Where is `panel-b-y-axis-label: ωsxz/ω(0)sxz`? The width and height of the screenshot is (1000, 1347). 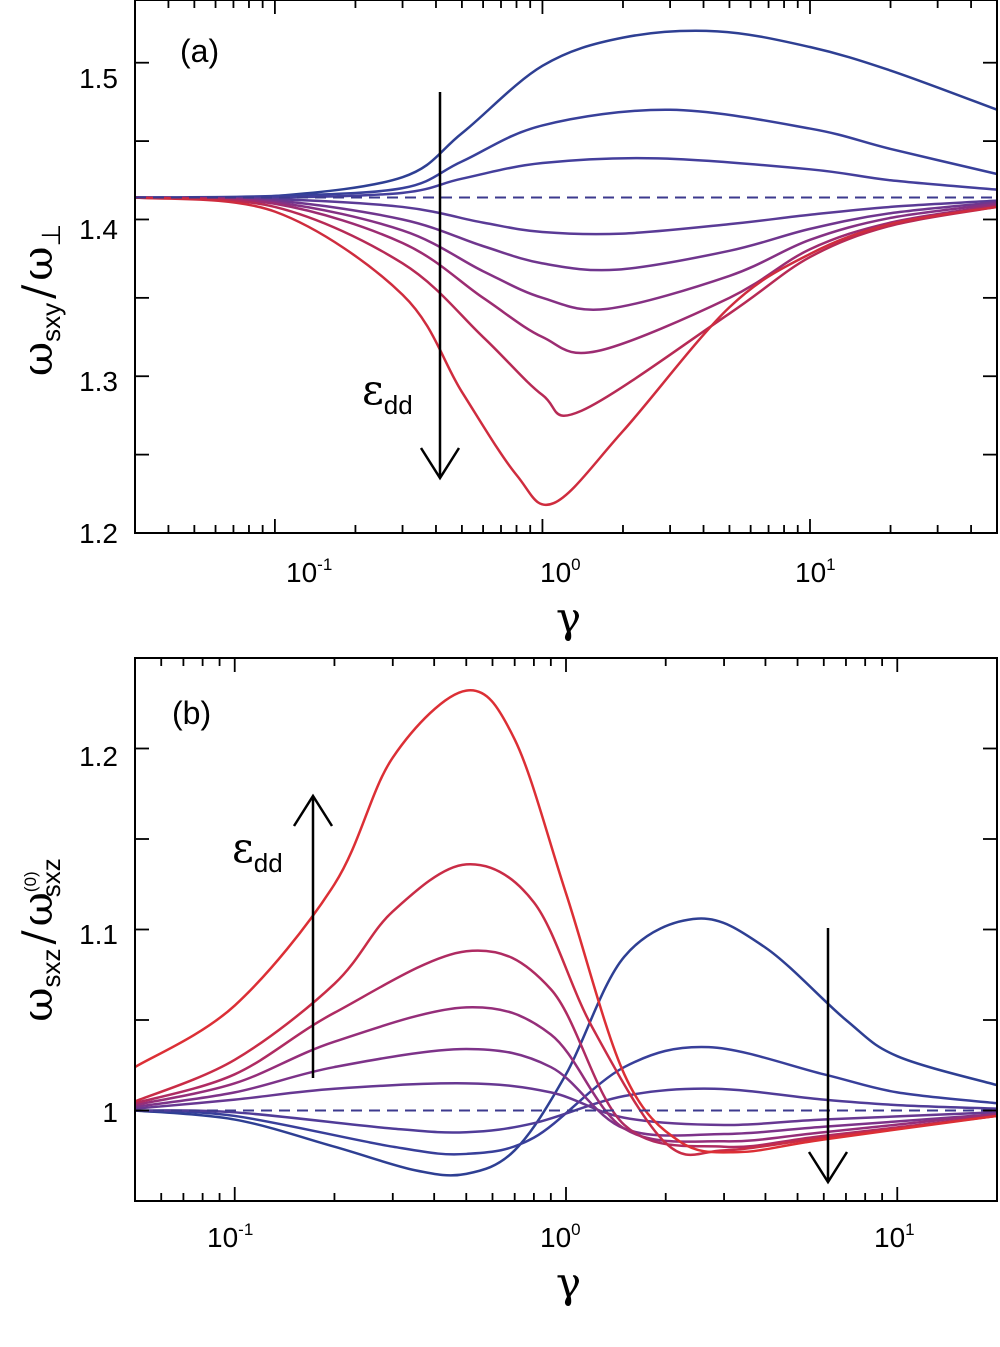 panel-b-y-axis-label: ωsxz/ω(0)sxz is located at coordinates (39, 939).